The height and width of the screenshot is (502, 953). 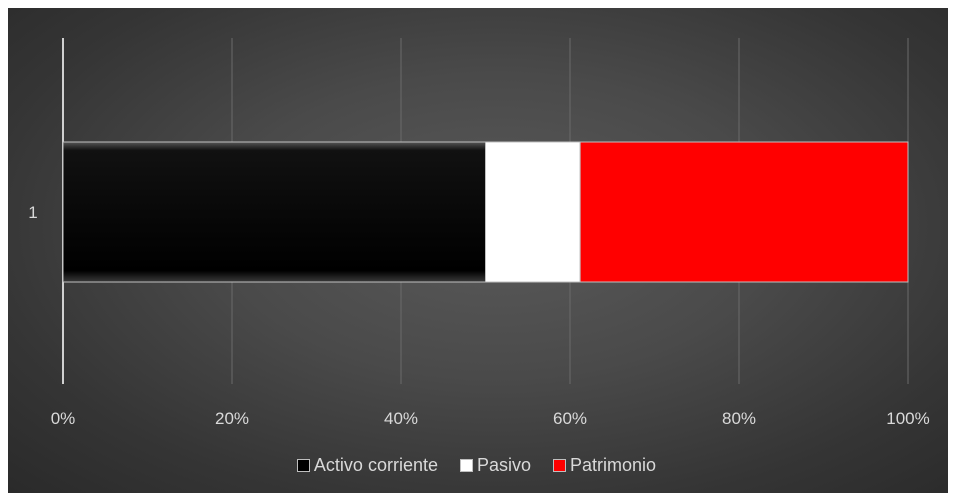 I want to click on legend: Activo corriente Pasivo Patrimonio, so click(x=476, y=465).